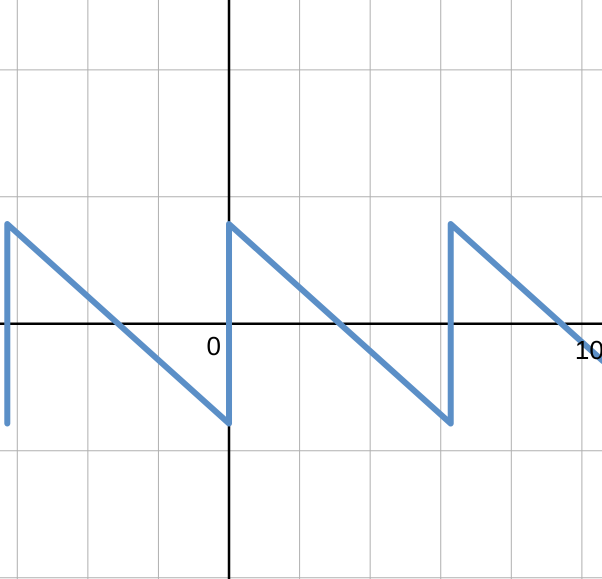  What do you see at coordinates (404, 348) in the screenshot?
I see `tick-labels: 0 10` at bounding box center [404, 348].